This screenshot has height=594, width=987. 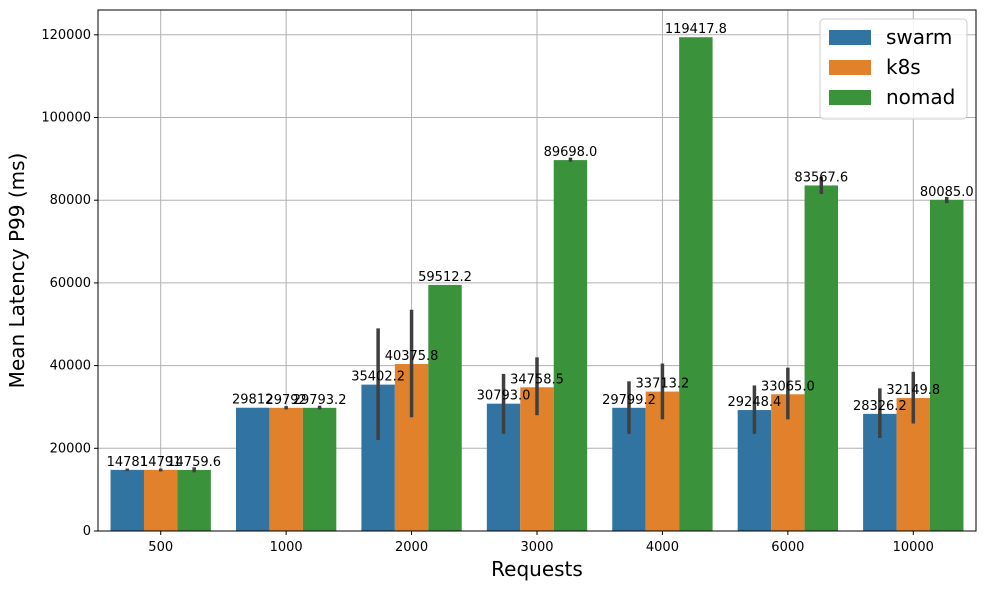 I want to click on data-label-k8s: 29792, so click(x=285, y=400).